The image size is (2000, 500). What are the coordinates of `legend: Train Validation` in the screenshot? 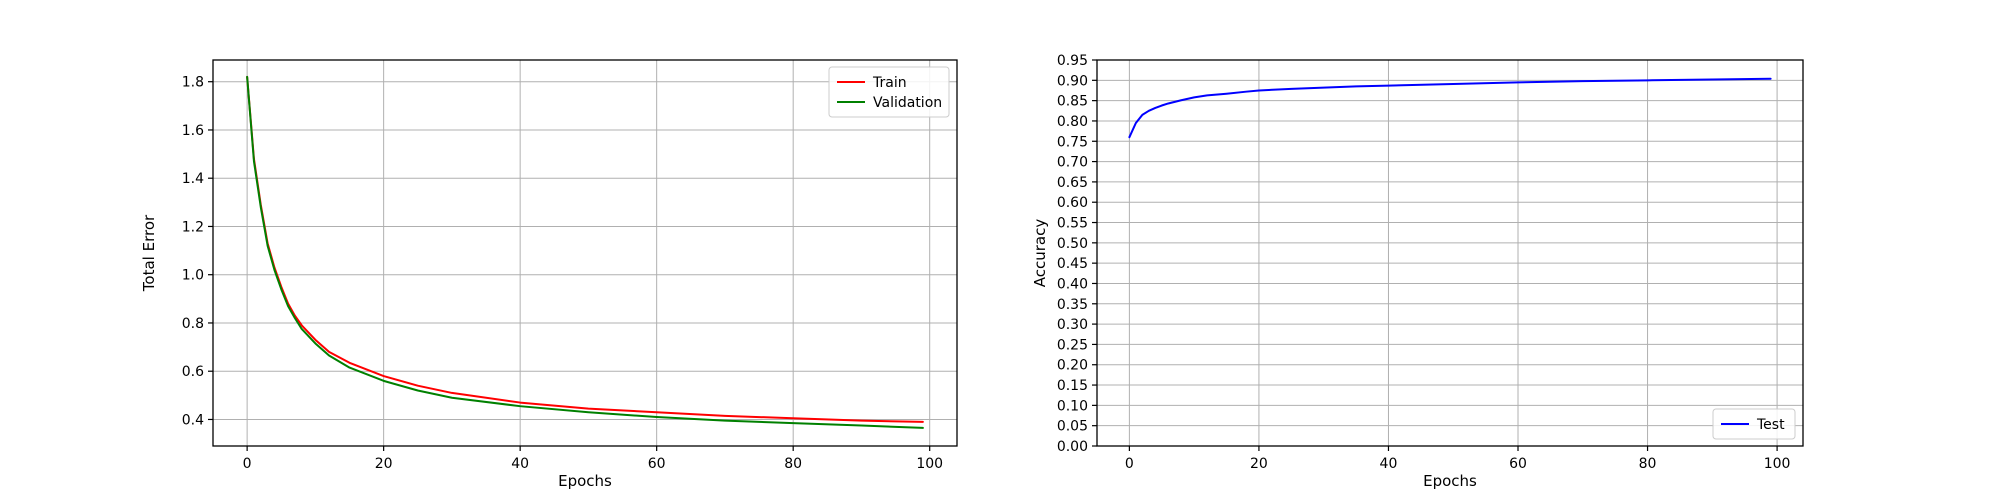 It's located at (889, 92).